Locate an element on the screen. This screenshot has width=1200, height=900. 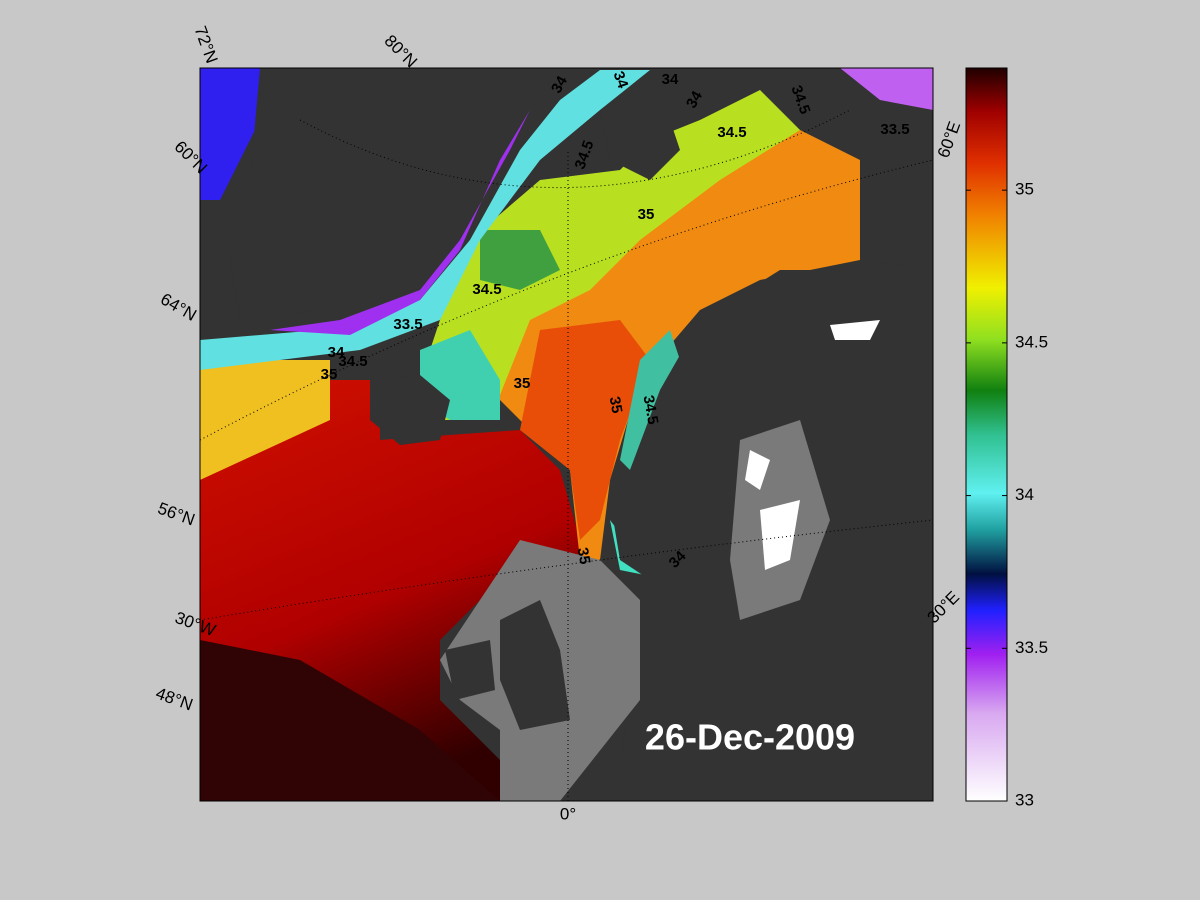
water-darkgreen is located at coordinates (520, 260).